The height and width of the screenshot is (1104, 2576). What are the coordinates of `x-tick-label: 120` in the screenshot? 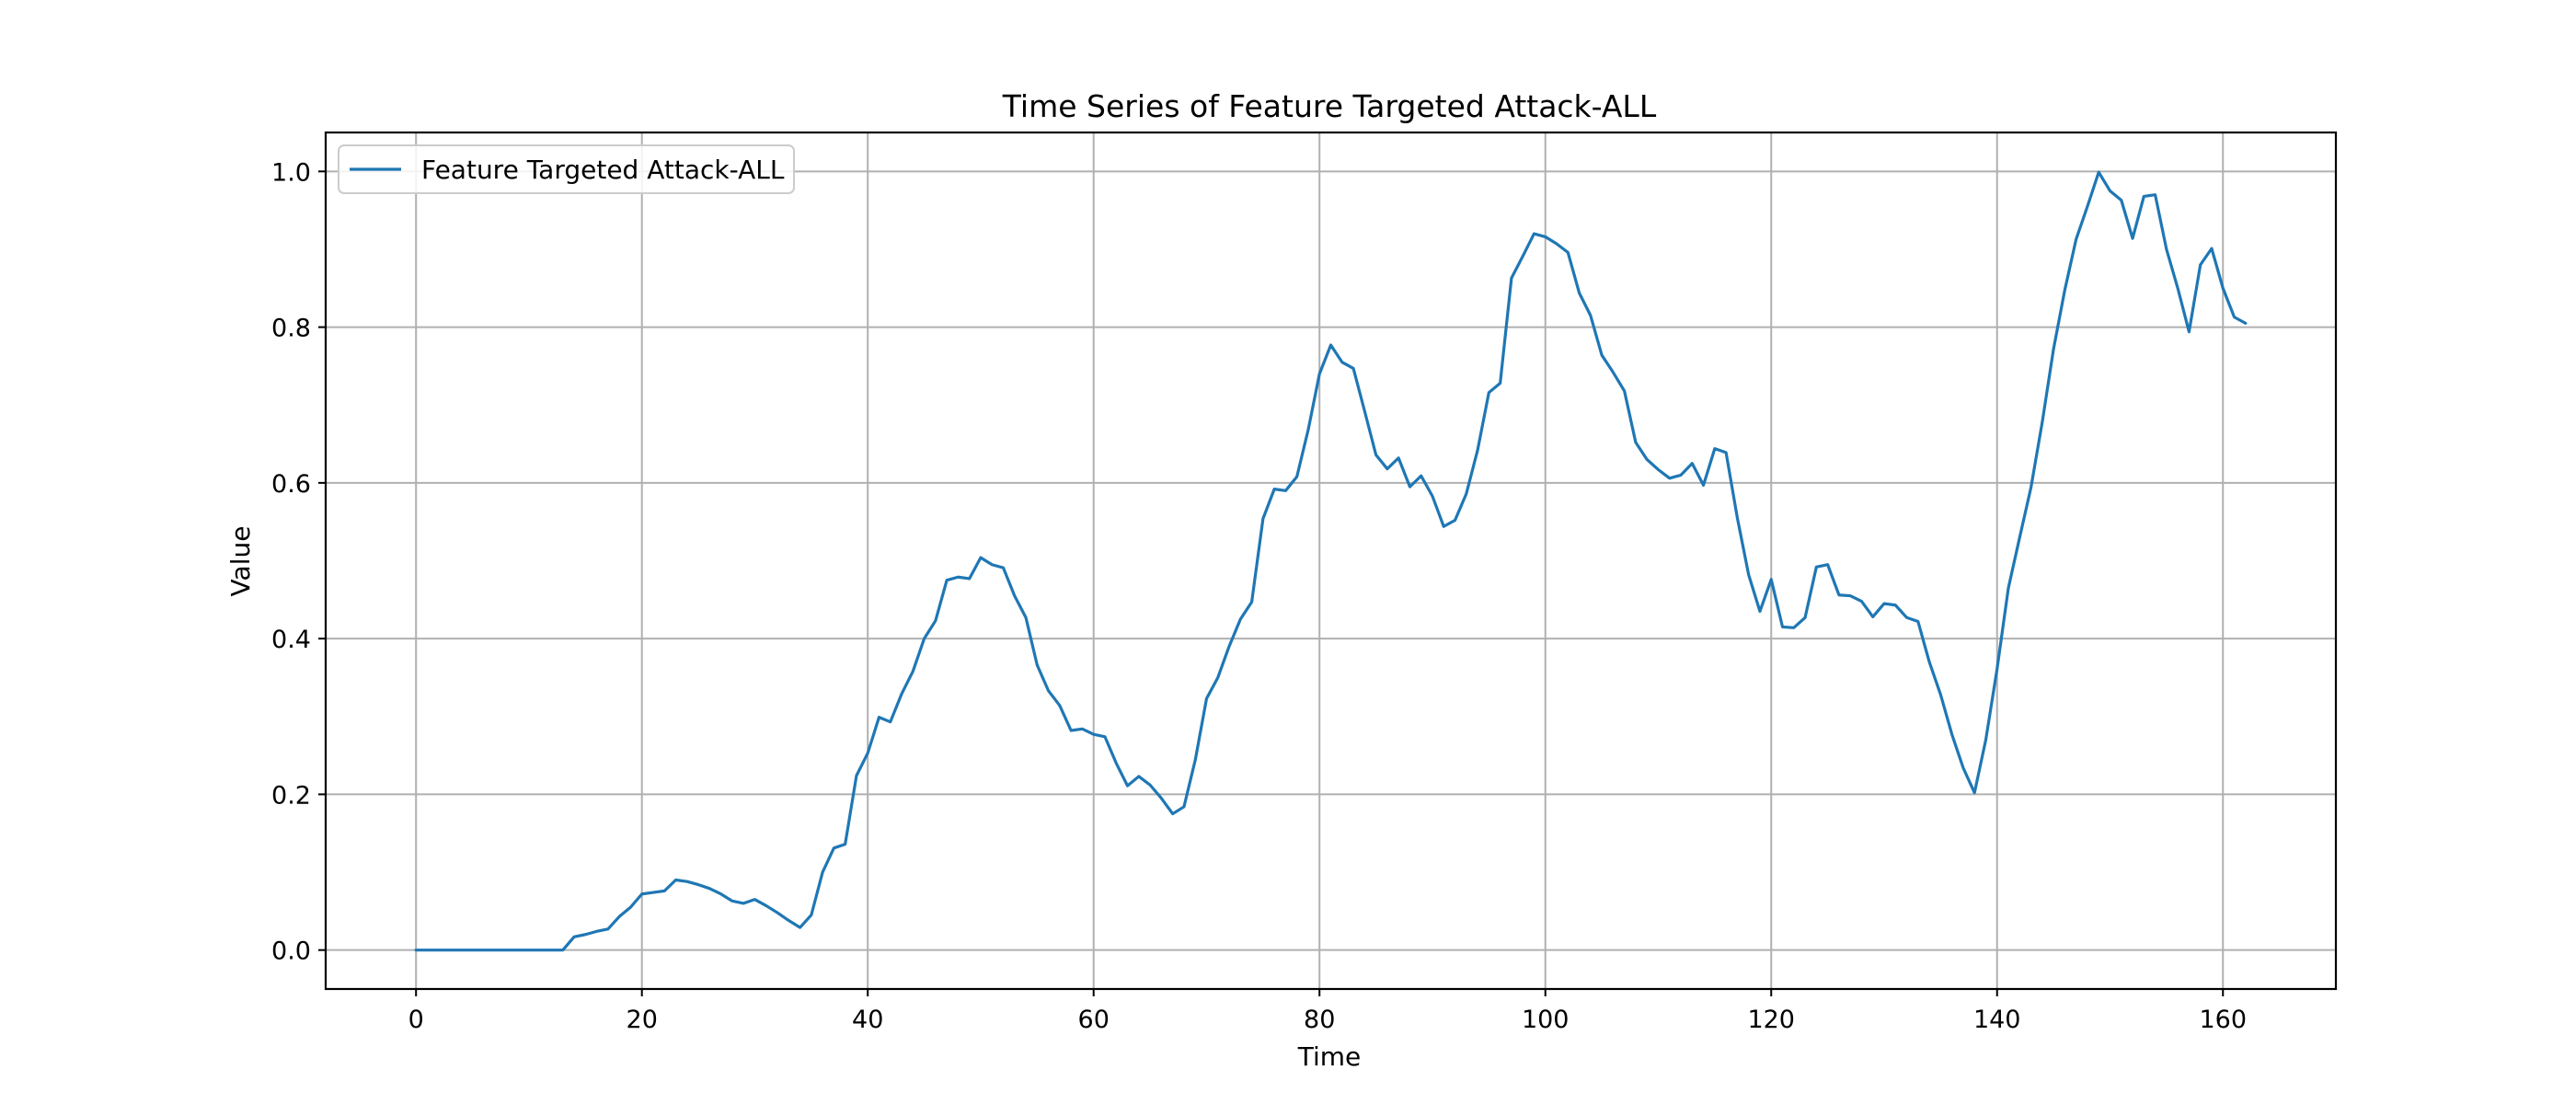 It's located at (1771, 1020).